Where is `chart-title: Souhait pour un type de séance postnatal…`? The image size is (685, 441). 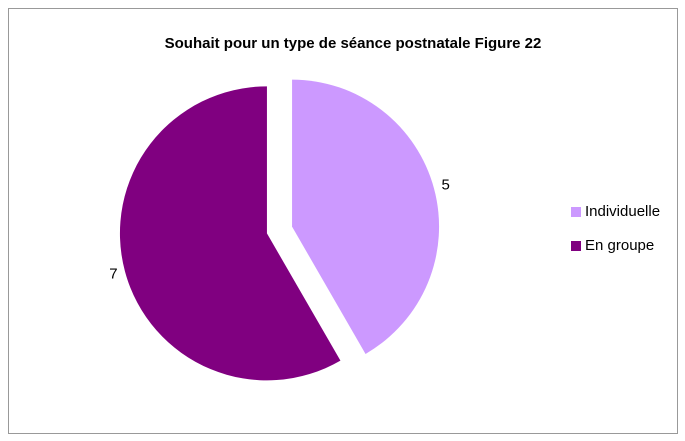 chart-title: Souhait pour un type de séance postnatal… is located at coordinates (353, 43).